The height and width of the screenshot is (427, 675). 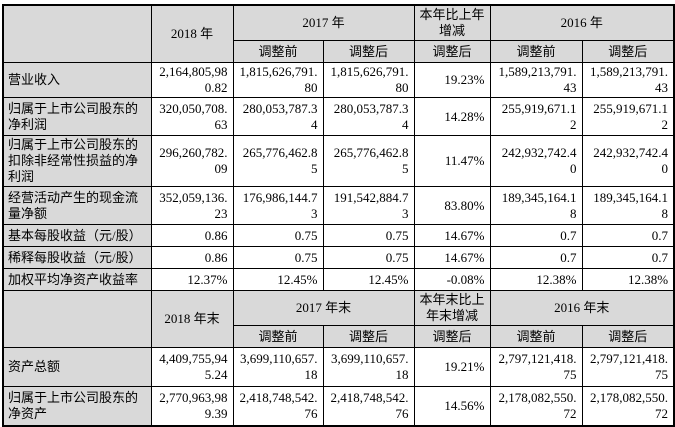 What do you see at coordinates (536, 406) in the screenshot?
I see `cell-2016-before: 2,178,082,550.72` at bounding box center [536, 406].